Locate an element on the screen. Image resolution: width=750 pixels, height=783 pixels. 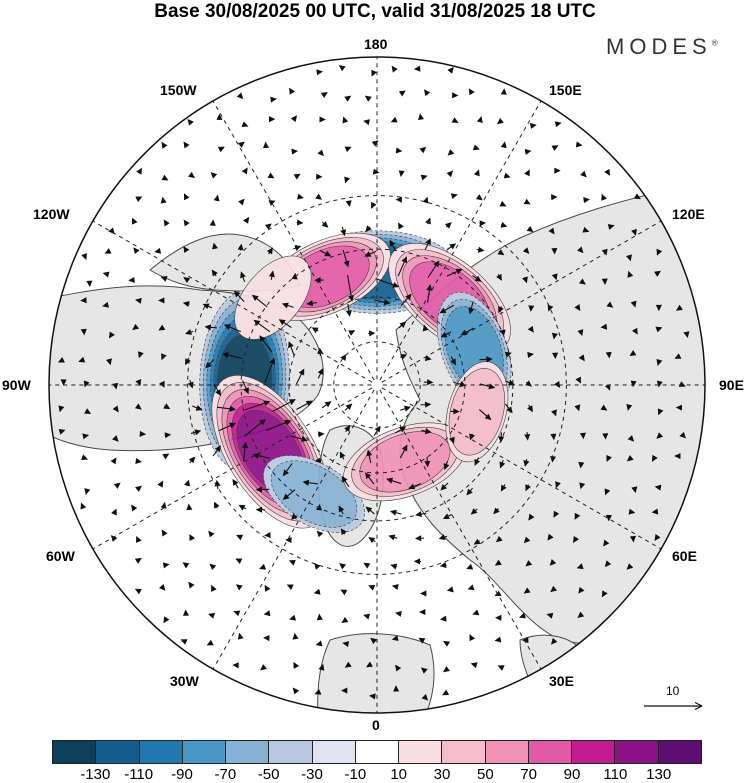
lon-label-30e: 30E is located at coordinates (561, 681).